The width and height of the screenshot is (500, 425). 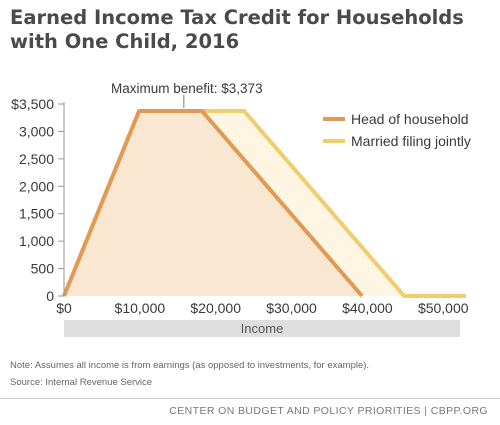 What do you see at coordinates (140, 308) in the screenshot?
I see `x-tick-label: $10,000` at bounding box center [140, 308].